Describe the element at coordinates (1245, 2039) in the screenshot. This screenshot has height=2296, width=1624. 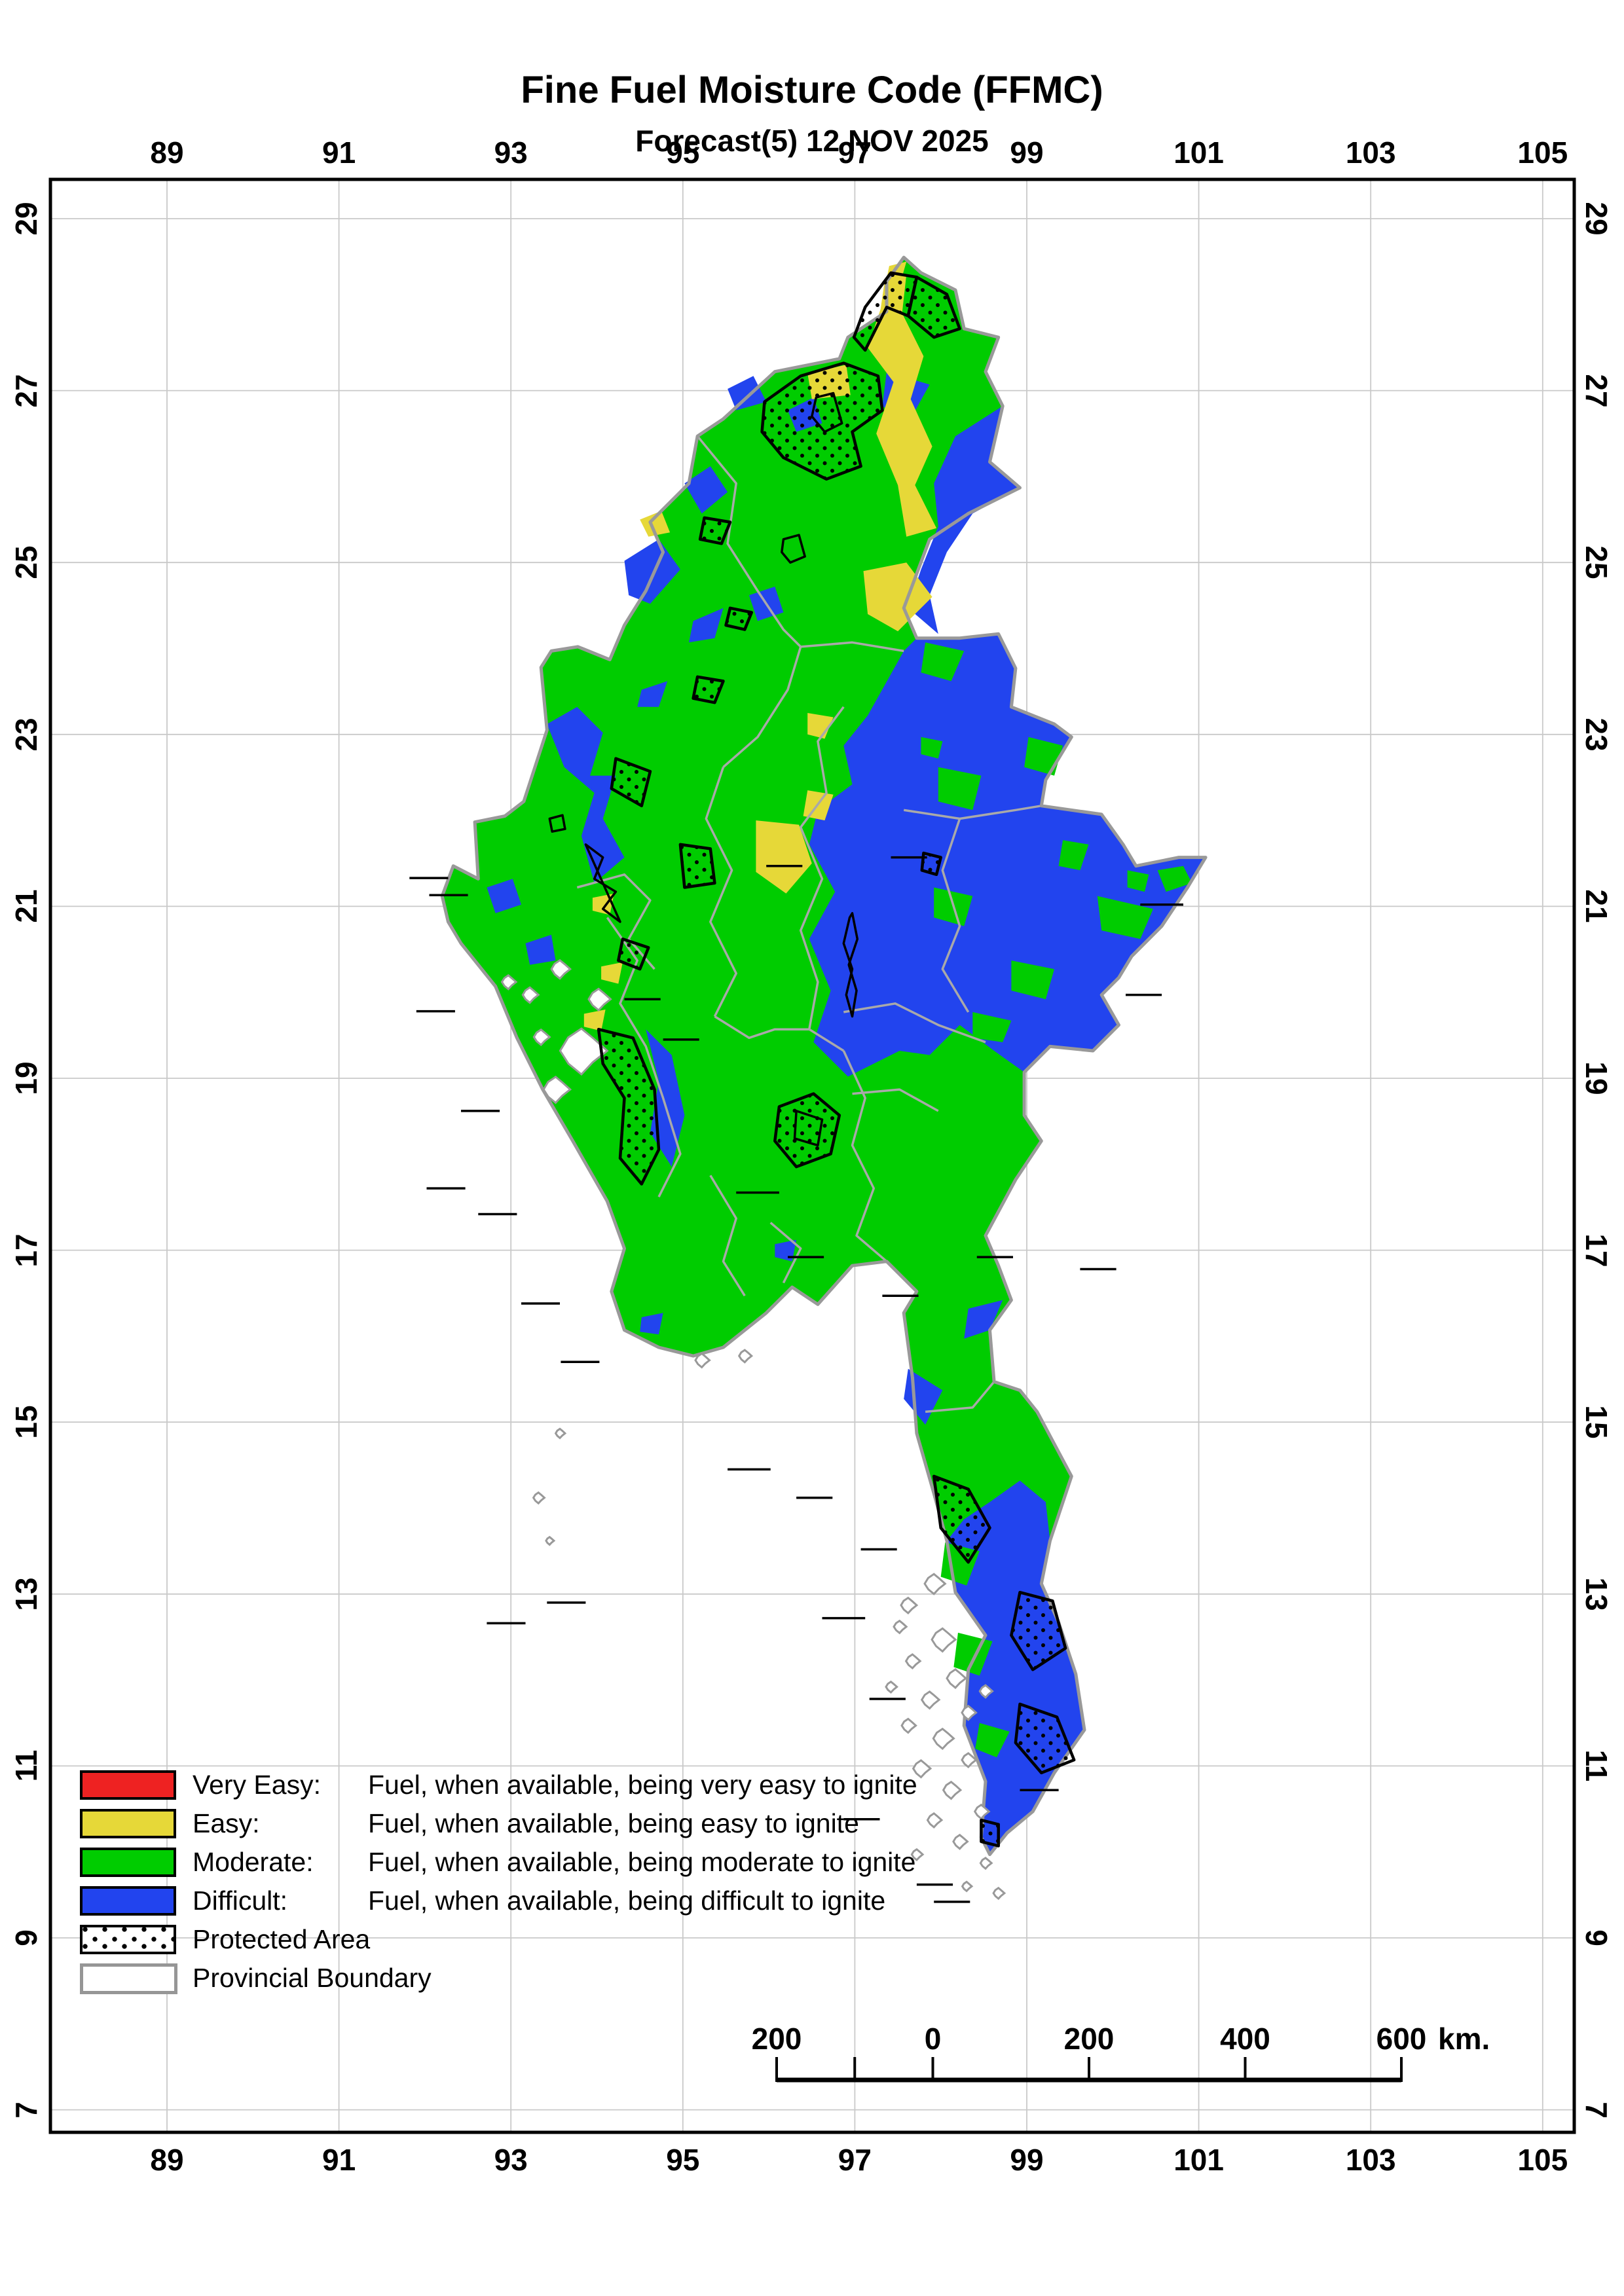
I see `scalebar-tick-label: 400` at that location.